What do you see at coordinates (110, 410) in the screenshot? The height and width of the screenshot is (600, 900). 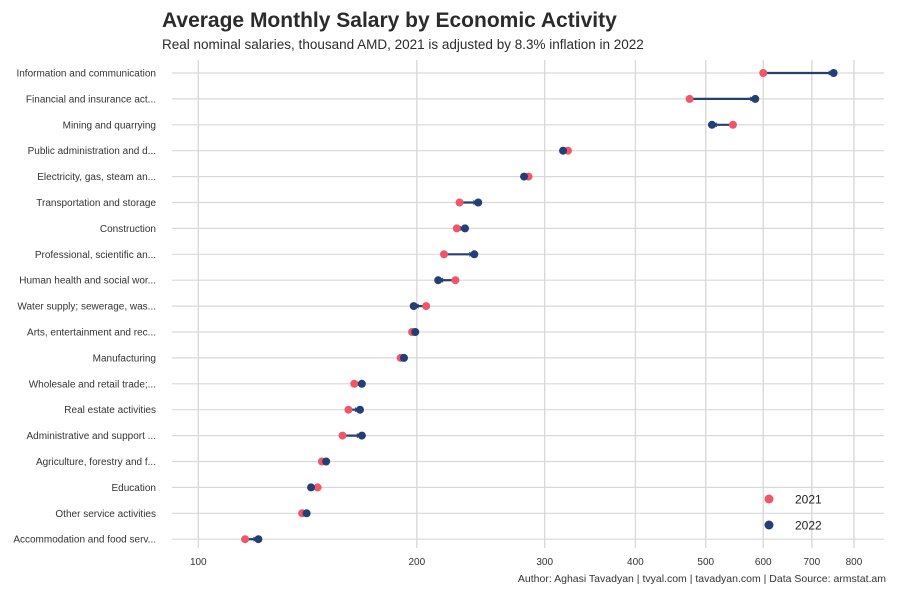 I see `category-label: Real estate activities` at bounding box center [110, 410].